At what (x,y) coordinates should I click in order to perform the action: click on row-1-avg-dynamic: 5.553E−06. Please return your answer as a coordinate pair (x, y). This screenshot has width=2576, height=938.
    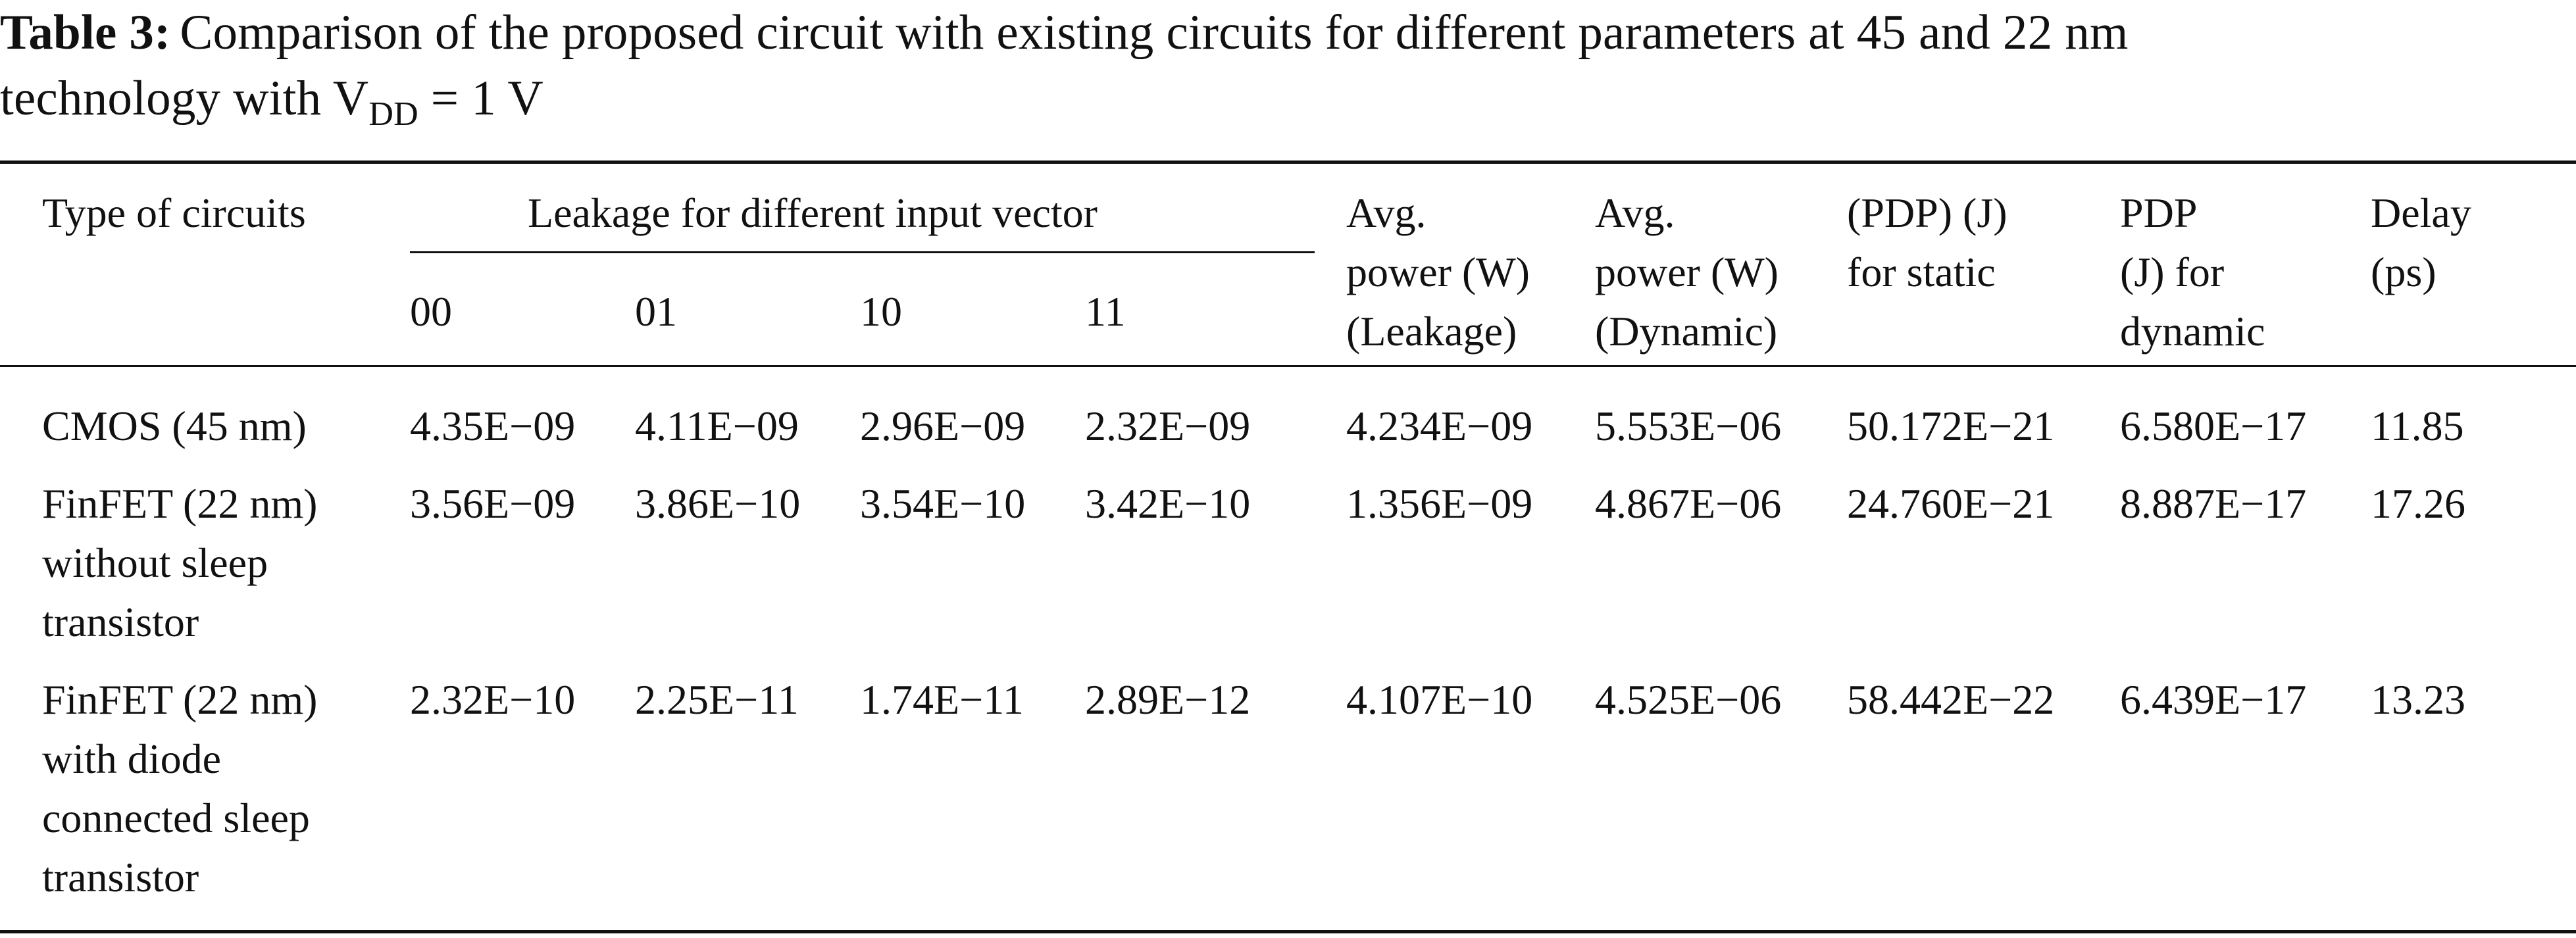
    Looking at the image, I should click on (1688, 426).